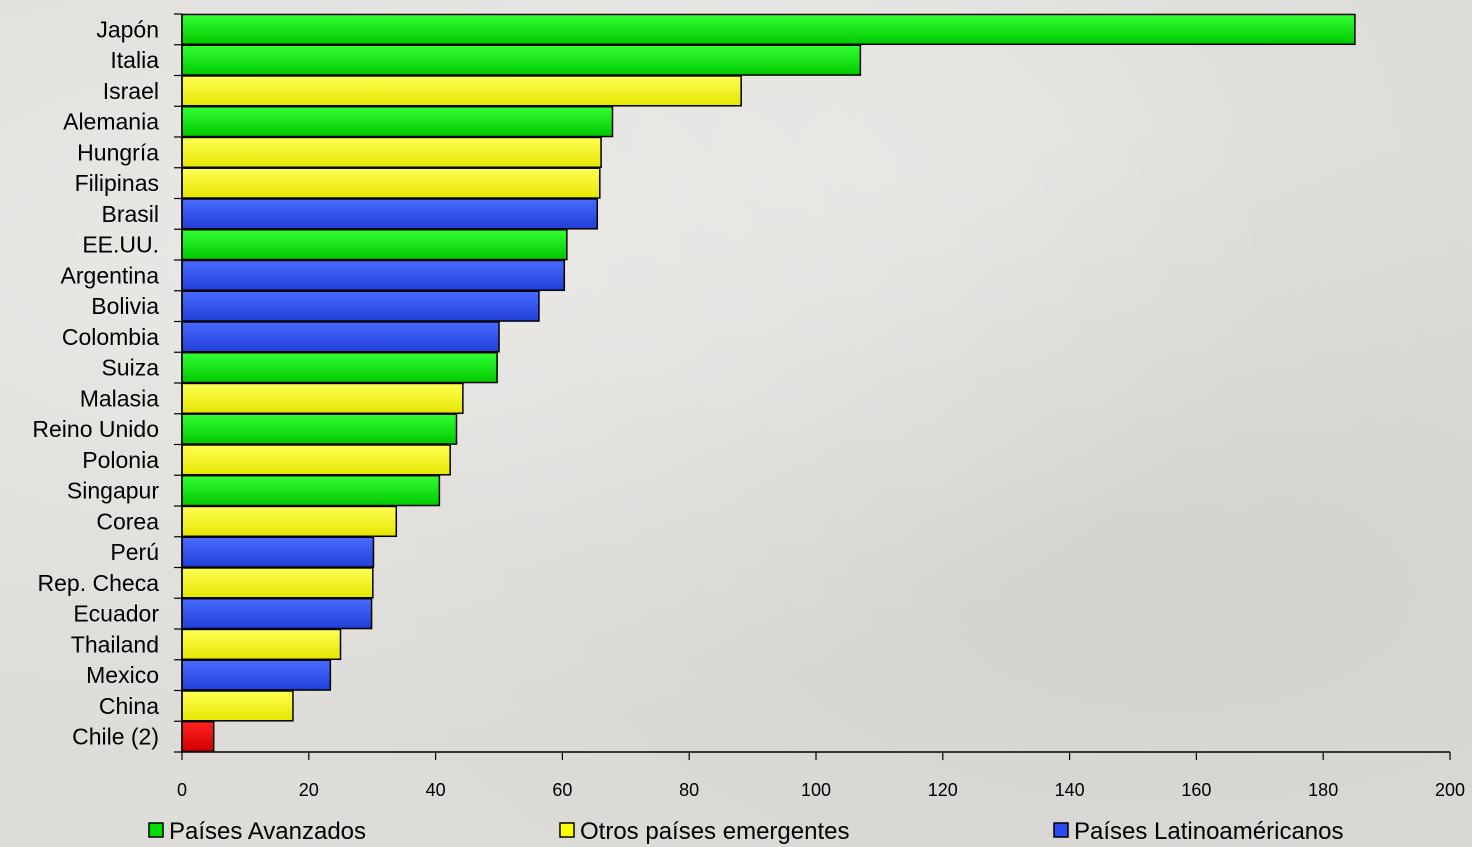  I want to click on category-label-rep-checa: Rep. Checa, so click(99, 583).